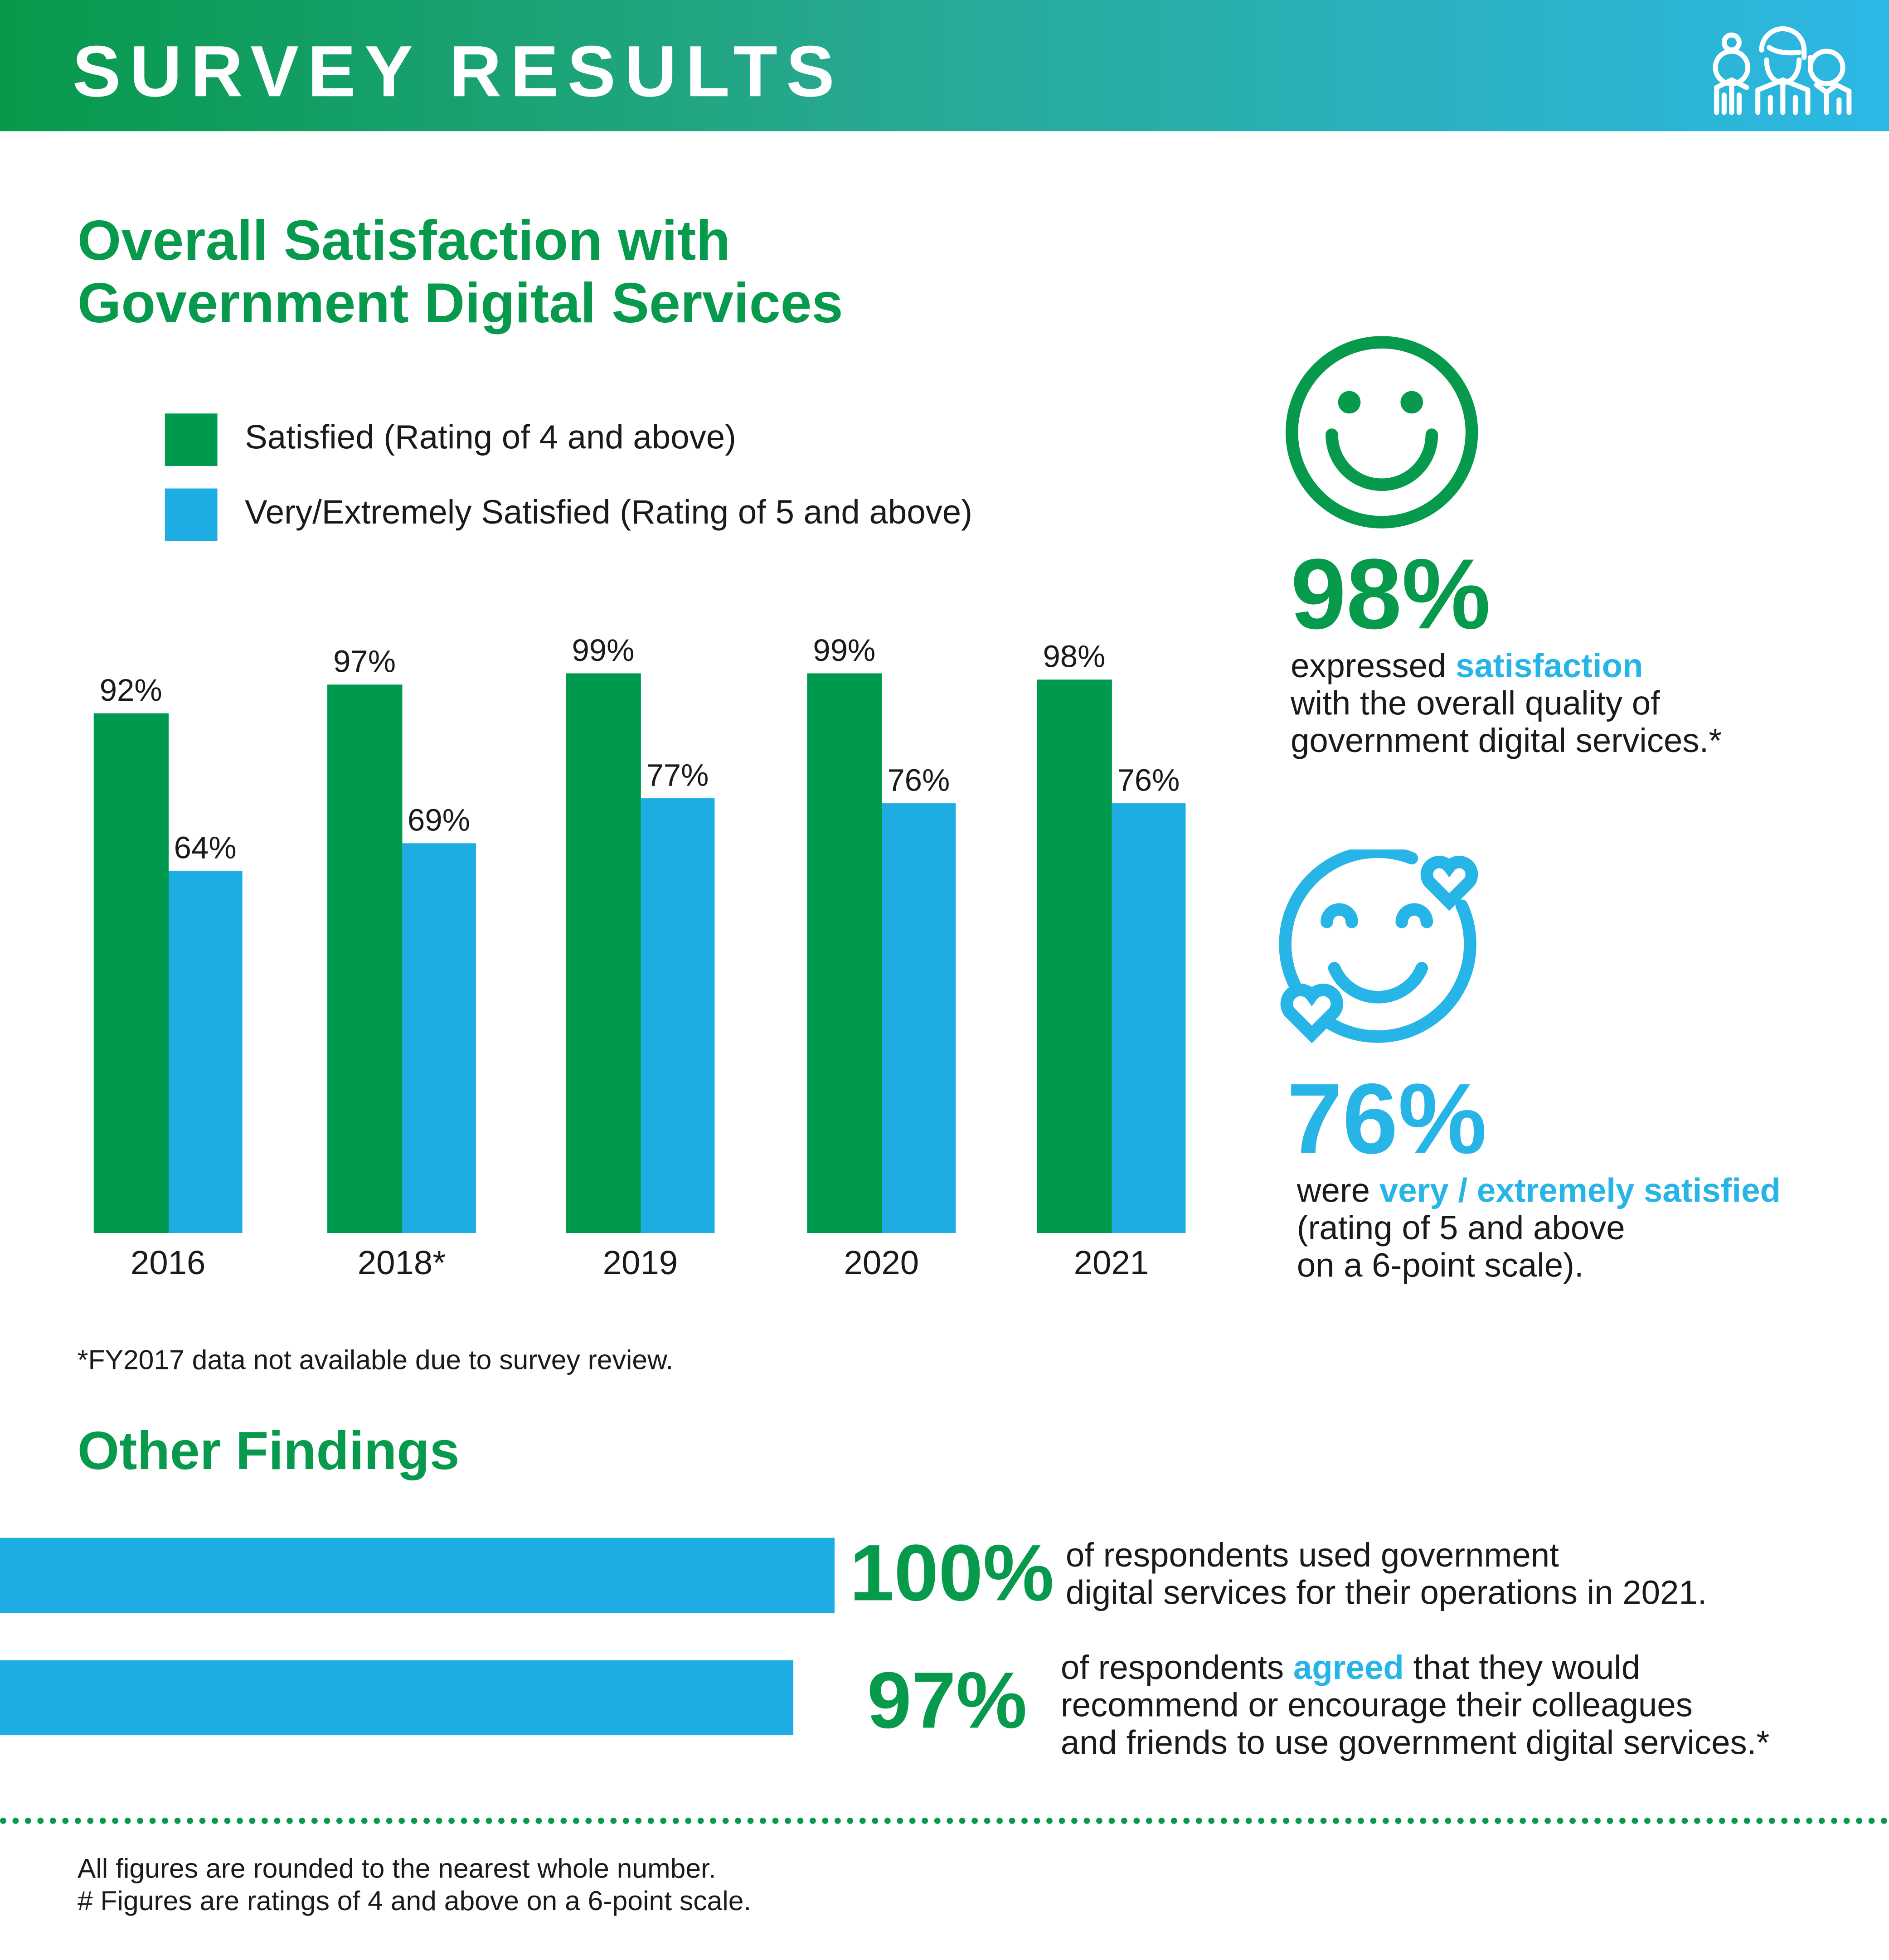 This screenshot has height=1960, width=1889. What do you see at coordinates (1475, 703) in the screenshot?
I see `text: with the overall quality of` at bounding box center [1475, 703].